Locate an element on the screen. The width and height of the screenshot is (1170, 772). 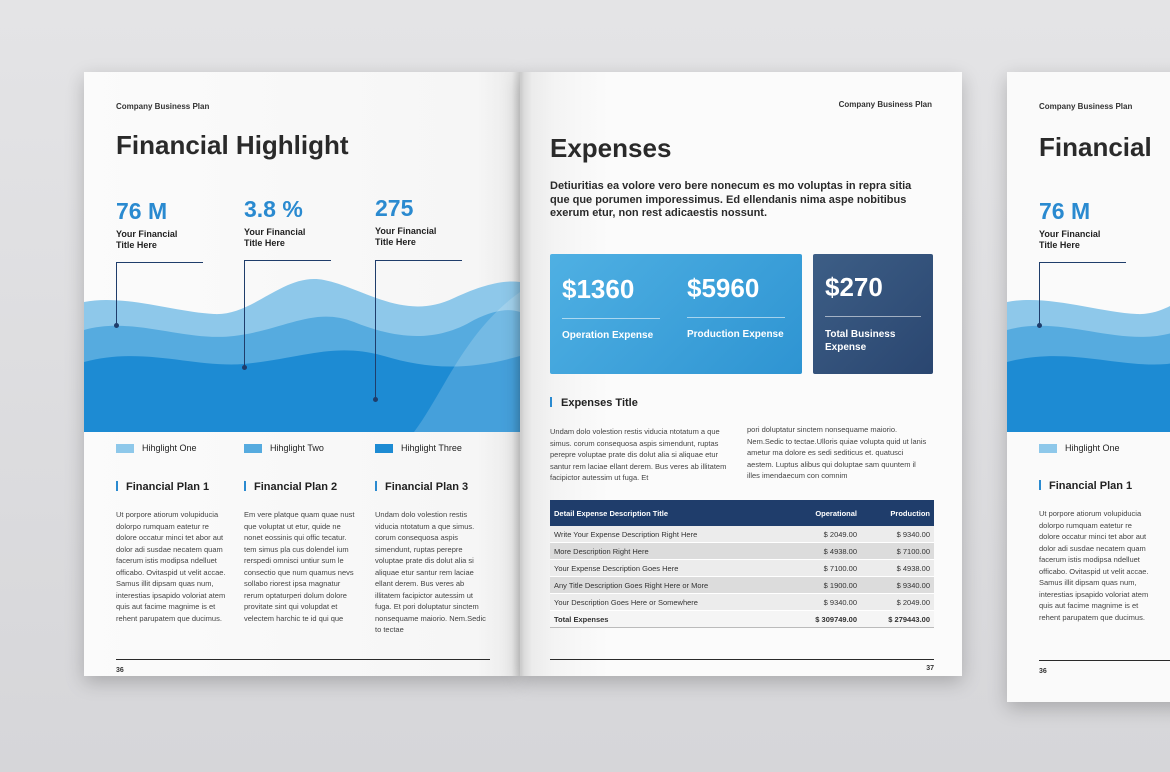
total-label: Total Expenses is located at coordinates (669, 619).